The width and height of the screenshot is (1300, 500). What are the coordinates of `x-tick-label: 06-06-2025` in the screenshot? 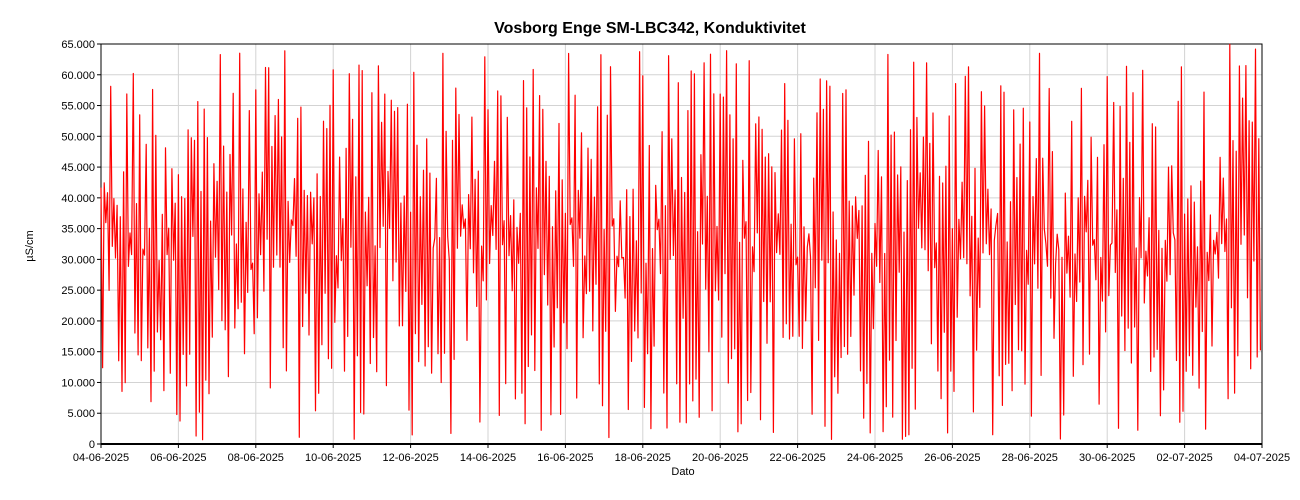 It's located at (178, 458).